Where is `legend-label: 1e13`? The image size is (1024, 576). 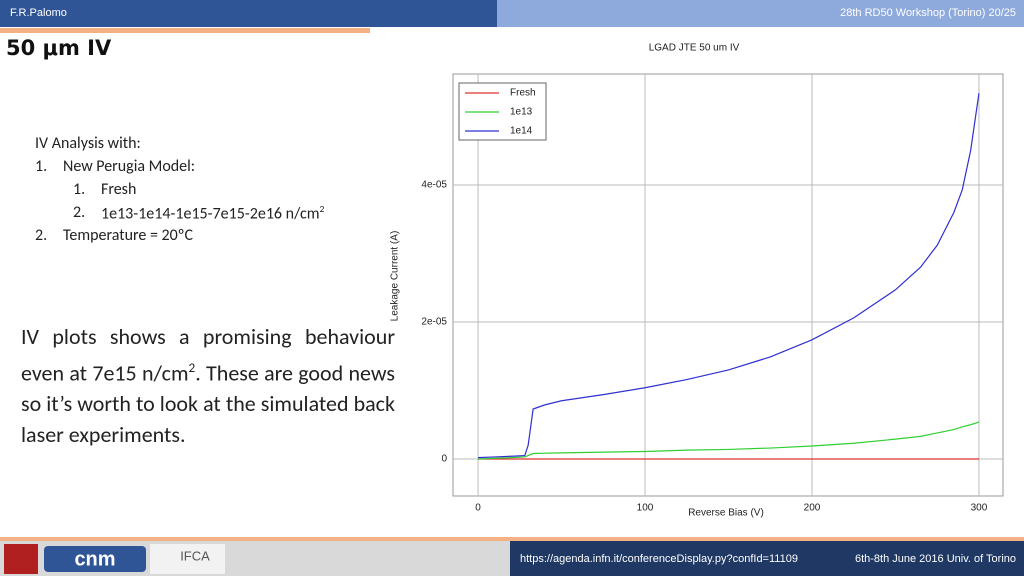 legend-label: 1e13 is located at coordinates (521, 112).